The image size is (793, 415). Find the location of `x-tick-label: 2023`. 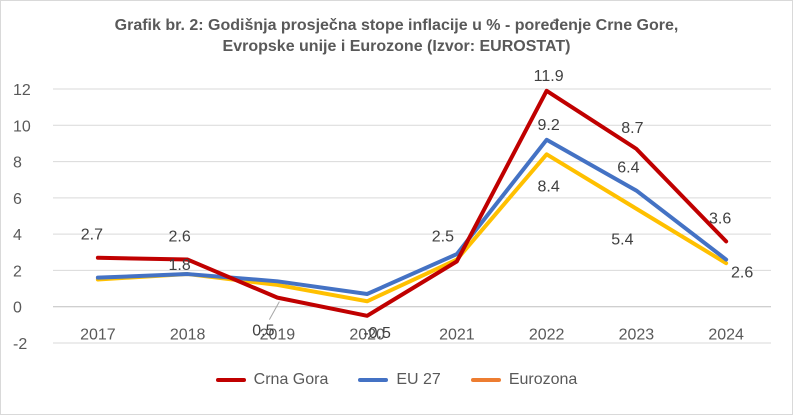

x-tick-label: 2023 is located at coordinates (637, 335).